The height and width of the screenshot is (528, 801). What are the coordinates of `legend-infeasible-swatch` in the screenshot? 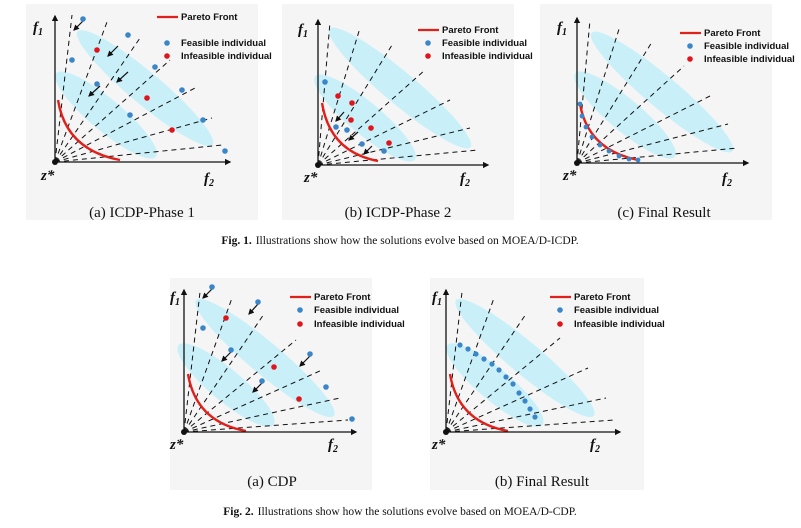 It's located at (167, 56).